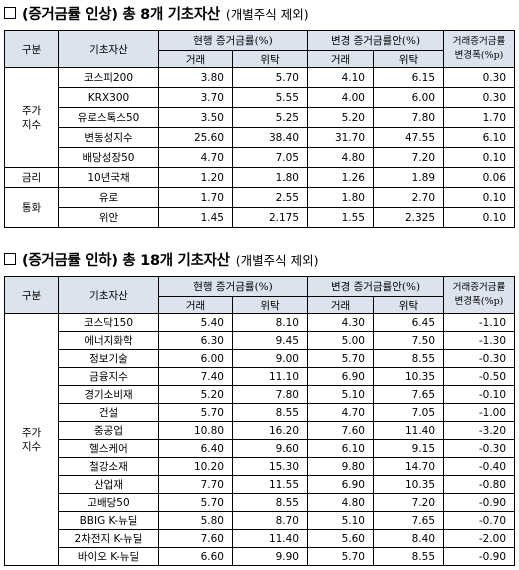 Image resolution: width=519 pixels, height=570 pixels. Describe the element at coordinates (121, 14) in the screenshot. I see `section1-title: (증거금률 인상) 총 8개 기초자산` at that location.